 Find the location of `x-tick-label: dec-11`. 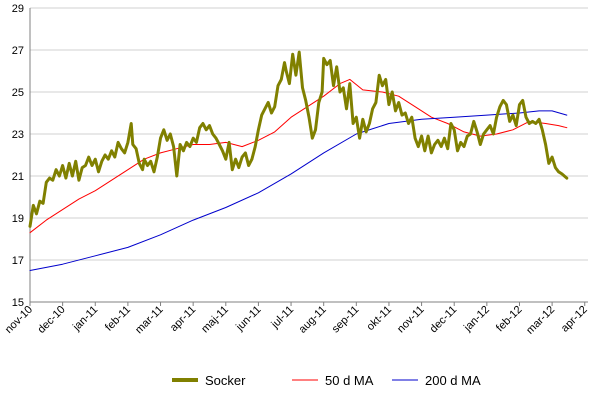

x-tick-label: dec-11 is located at coordinates (444, 320).